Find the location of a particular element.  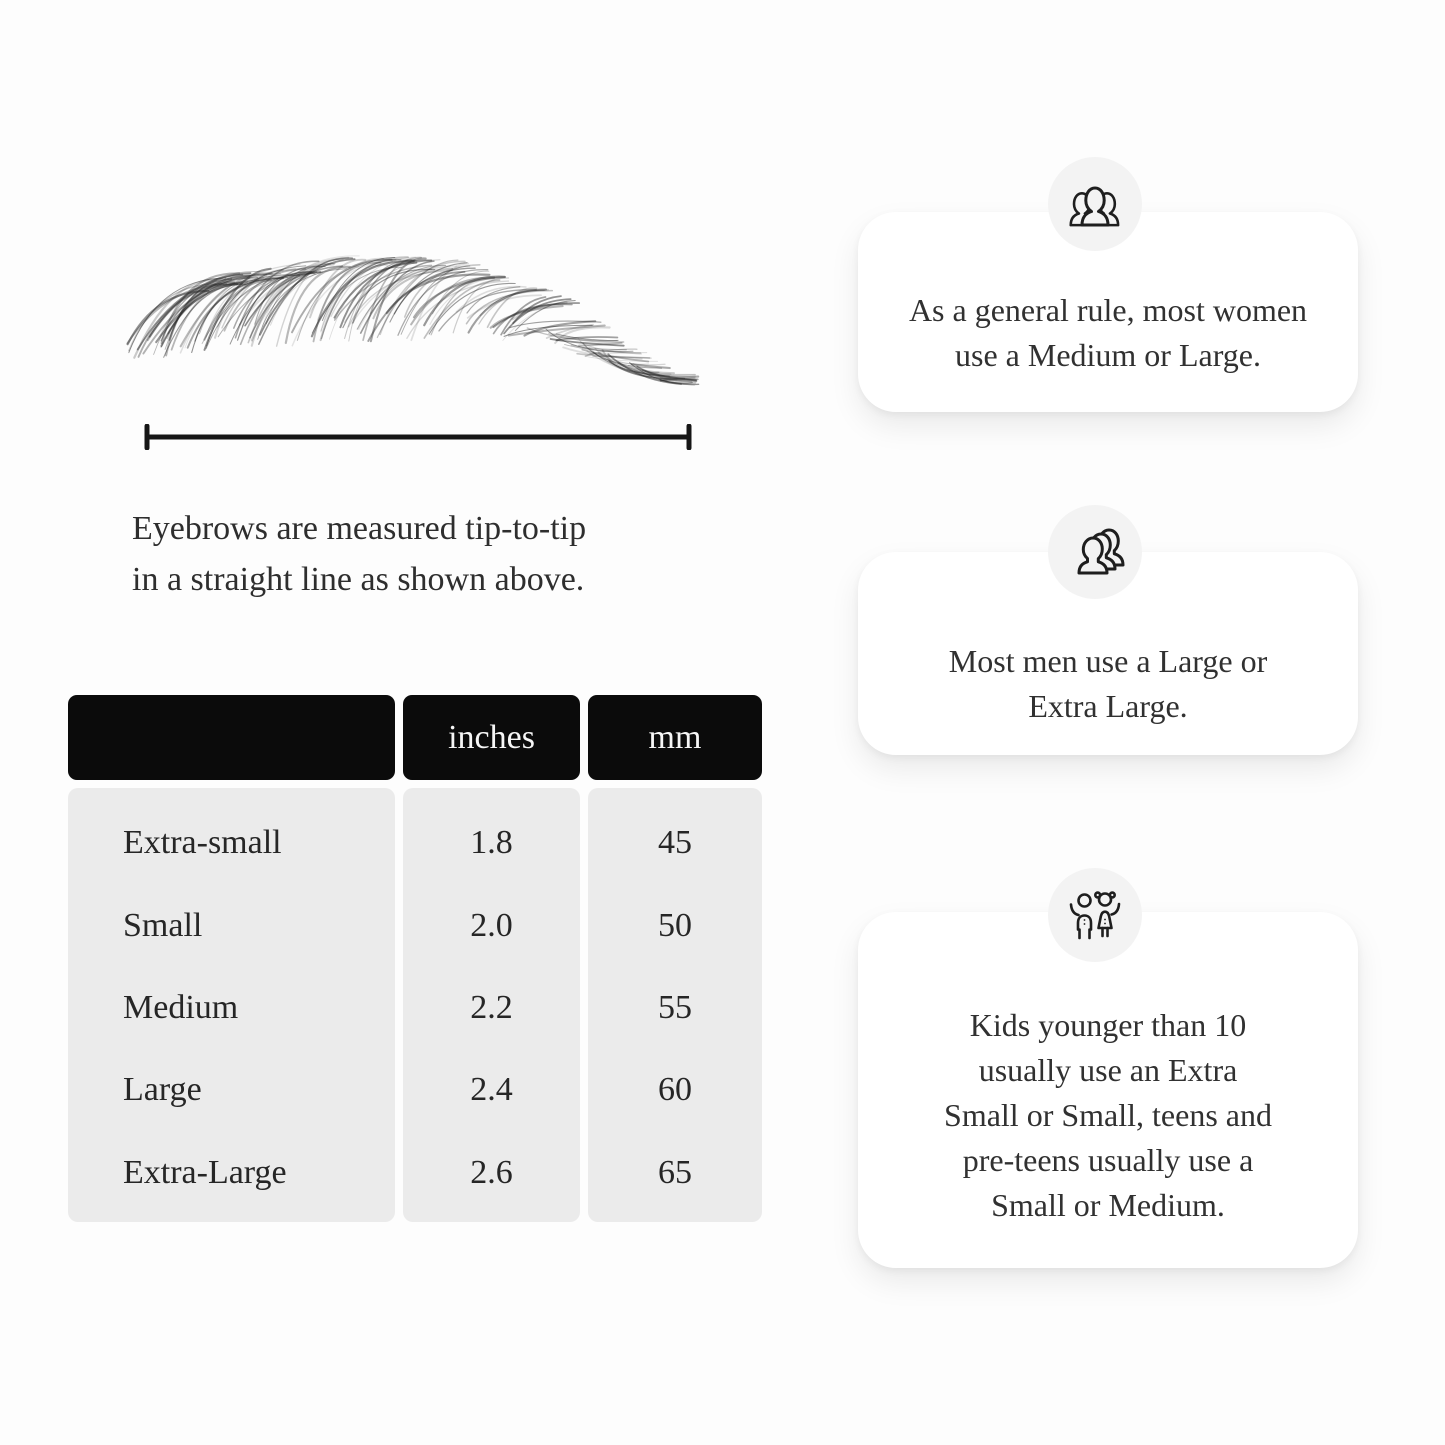

card-text-line: Kids younger than 10 is located at coordinates (1108, 1025).